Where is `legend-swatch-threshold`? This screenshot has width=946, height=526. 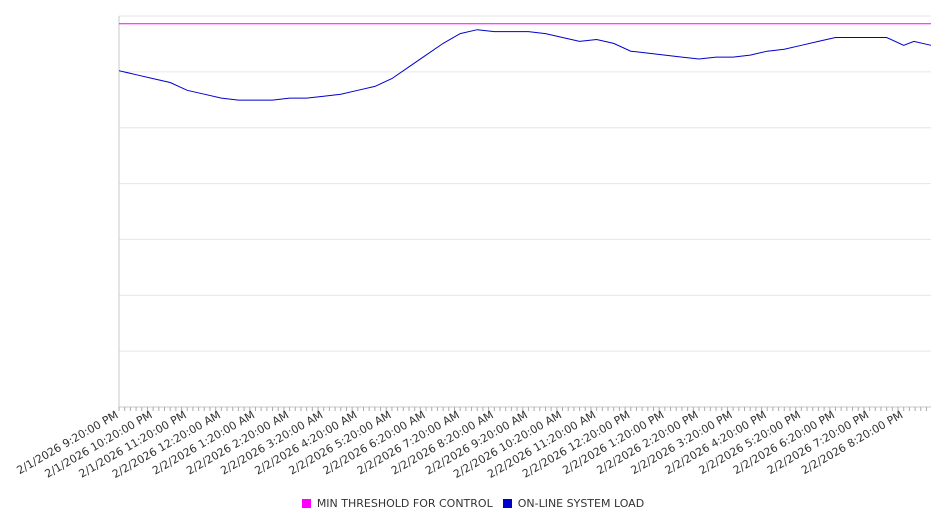 legend-swatch-threshold is located at coordinates (306, 503).